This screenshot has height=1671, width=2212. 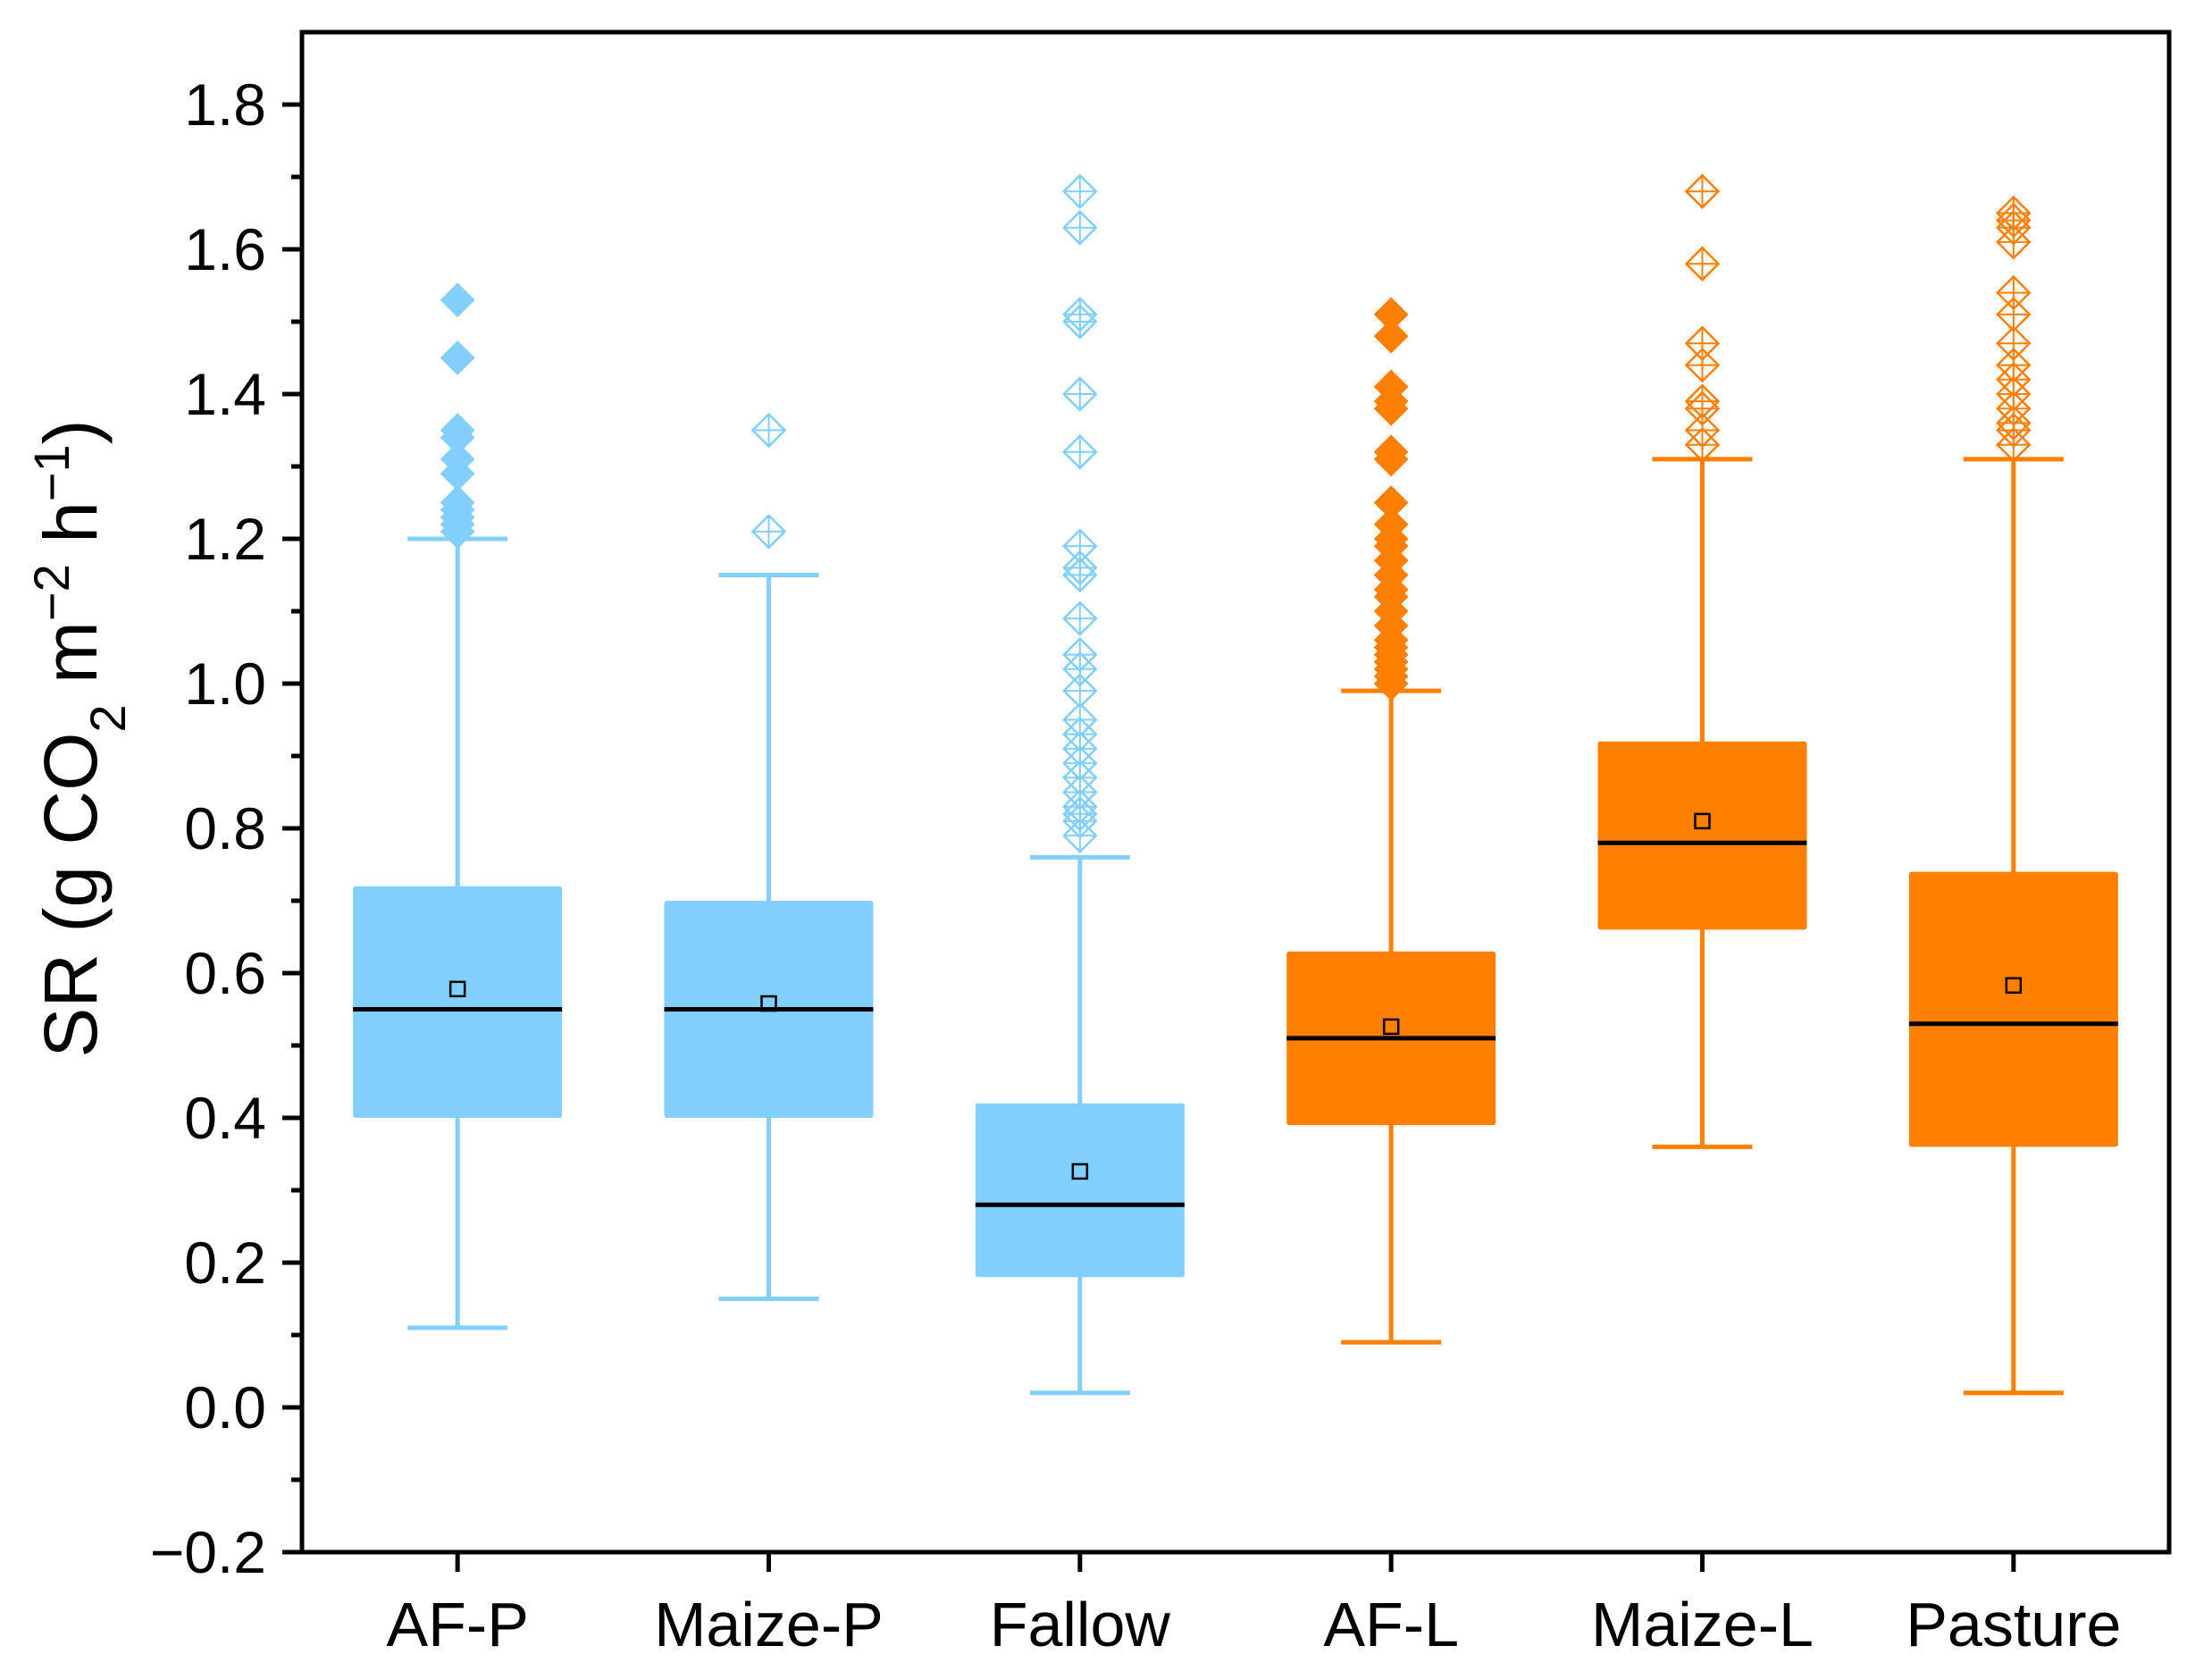 I want to click on box-af-p, so click(x=458, y=806).